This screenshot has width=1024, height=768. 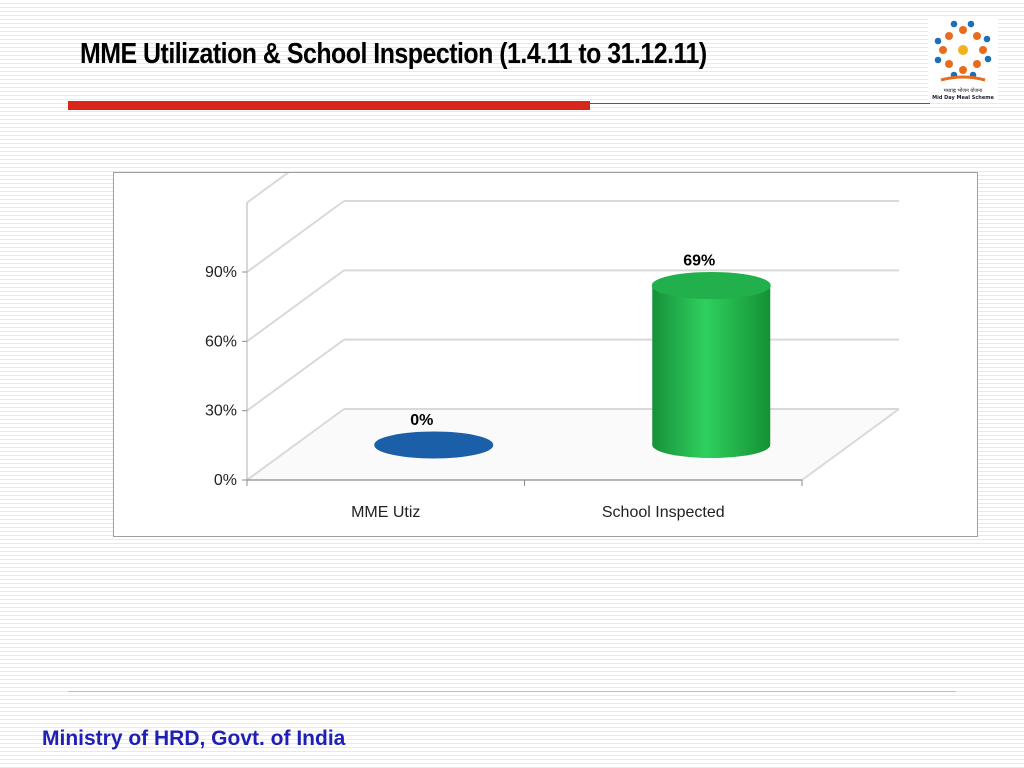 What do you see at coordinates (711, 372) in the screenshot?
I see `bar-body` at bounding box center [711, 372].